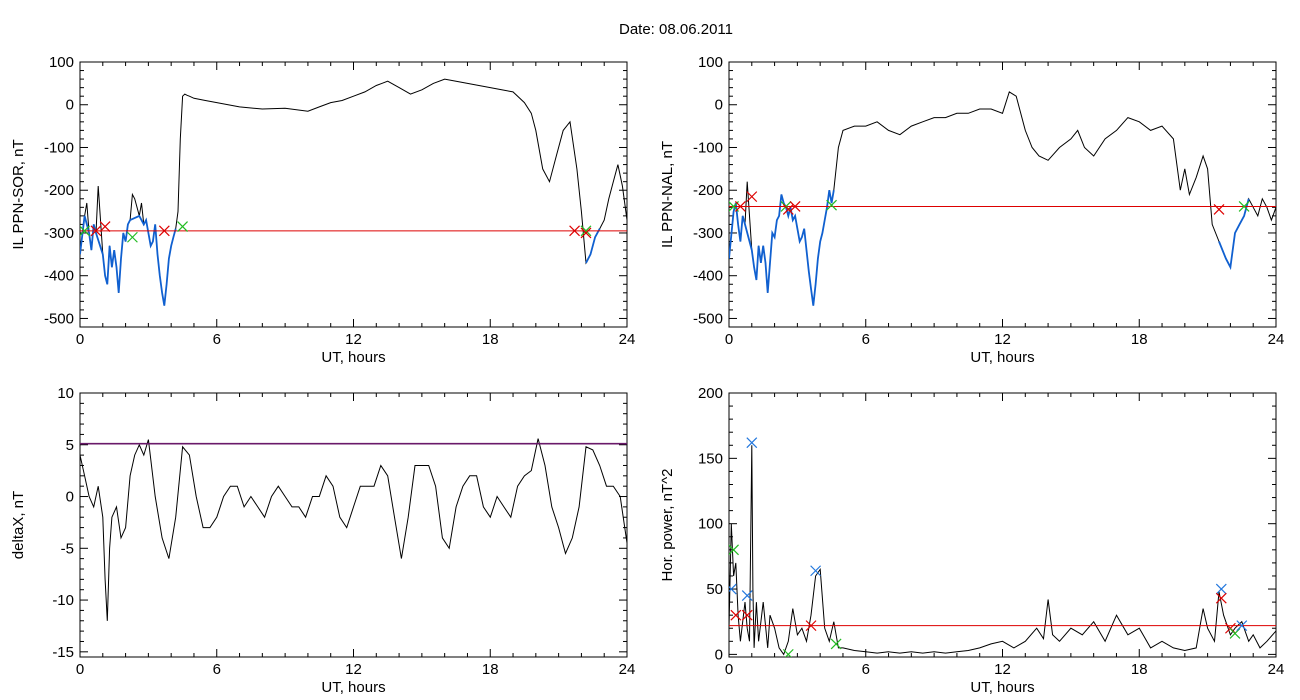 The height and width of the screenshot is (700, 1300). Describe the element at coordinates (63, 600) in the screenshot. I see `y-tick-label: -10` at that location.